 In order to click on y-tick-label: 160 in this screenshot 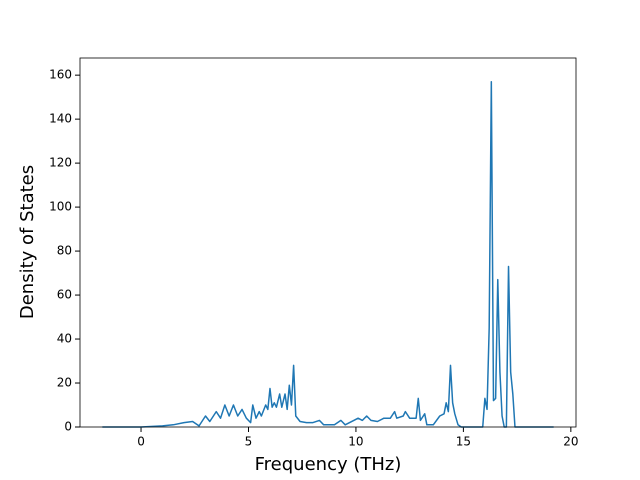, I will do `click(60, 75)`.